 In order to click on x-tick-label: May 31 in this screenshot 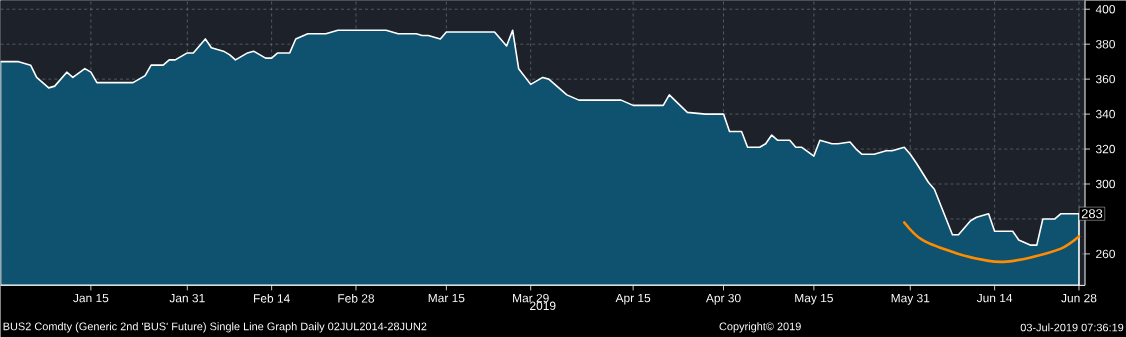, I will do `click(910, 299)`.